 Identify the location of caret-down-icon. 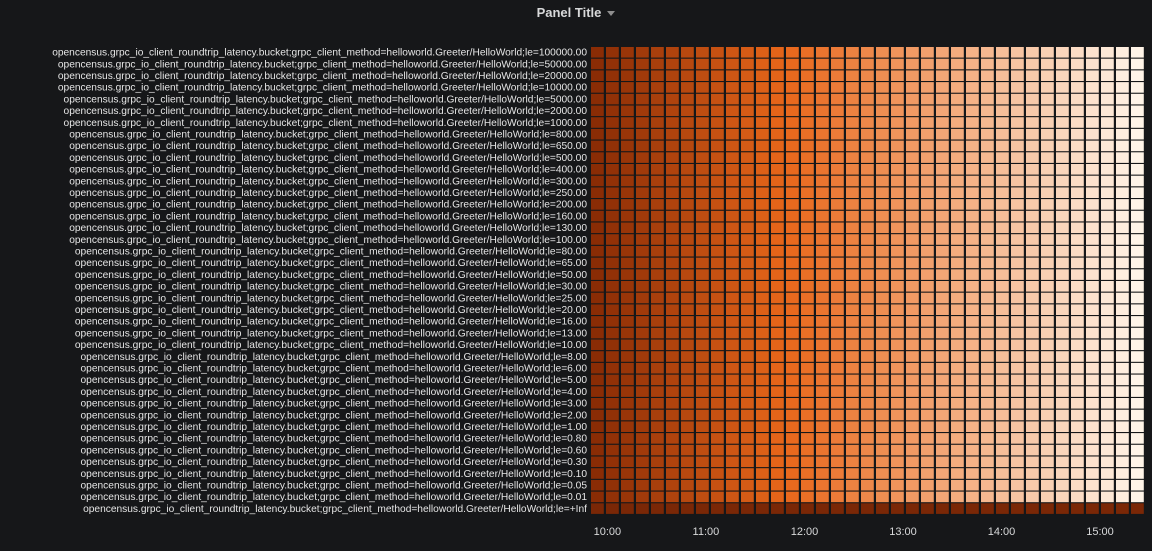
(611, 13).